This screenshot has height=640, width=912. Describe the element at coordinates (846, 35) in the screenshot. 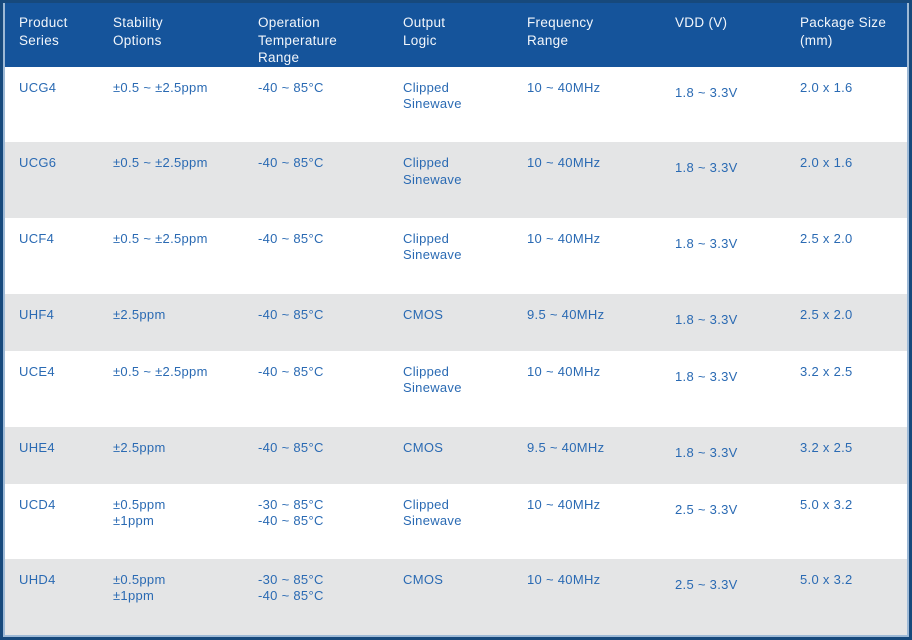

I see `column-header-package-size: Package Size (mm)` at that location.